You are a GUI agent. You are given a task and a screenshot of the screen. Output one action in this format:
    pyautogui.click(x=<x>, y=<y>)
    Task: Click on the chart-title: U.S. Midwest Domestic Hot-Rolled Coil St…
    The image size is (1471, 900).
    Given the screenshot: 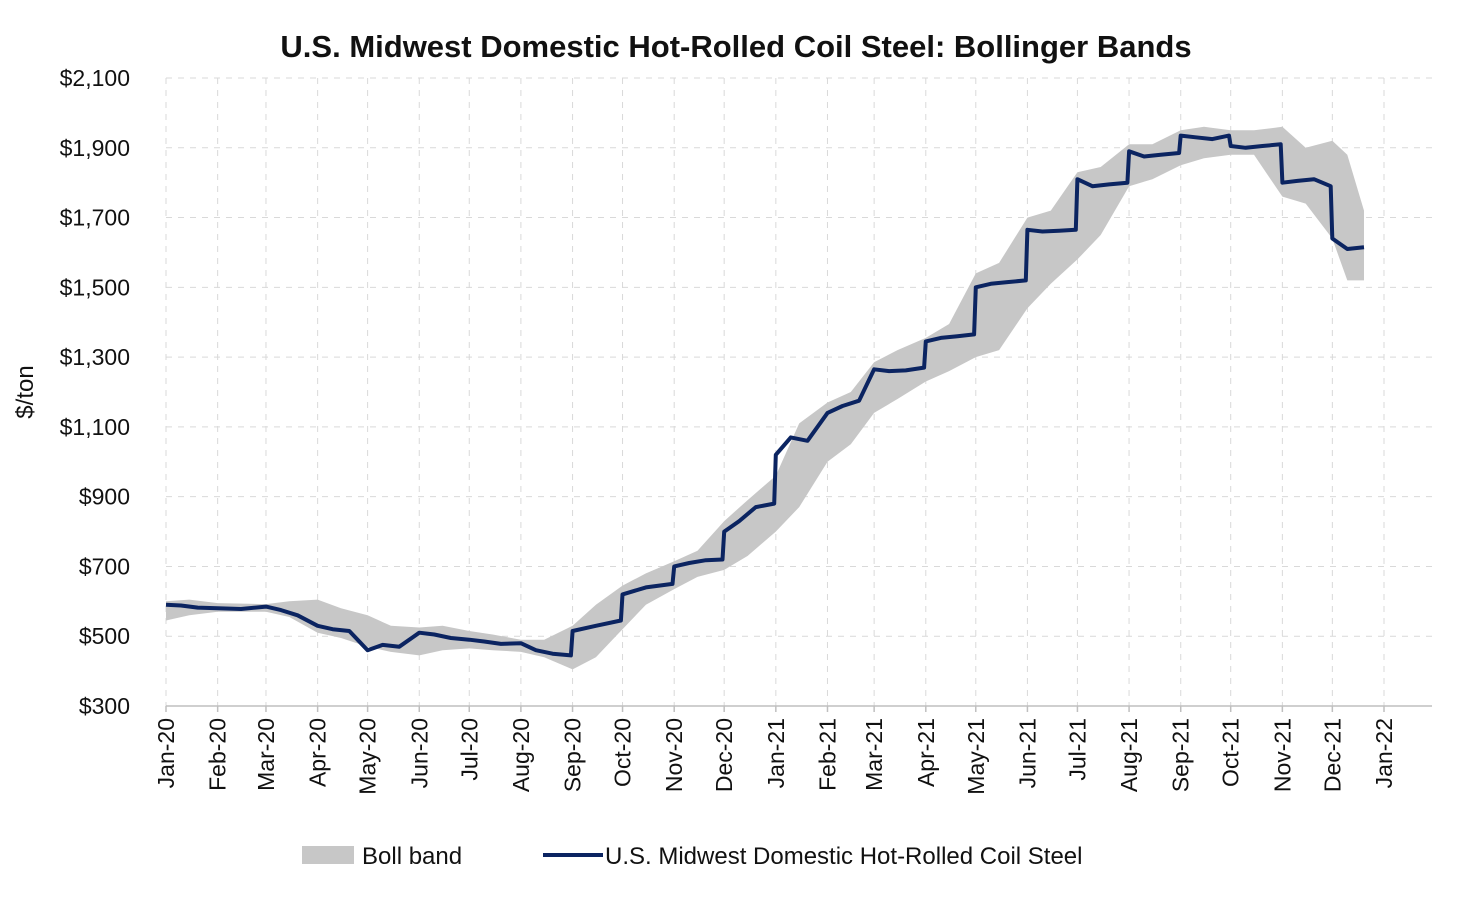 What is the action you would take?
    pyautogui.click(x=735, y=46)
    